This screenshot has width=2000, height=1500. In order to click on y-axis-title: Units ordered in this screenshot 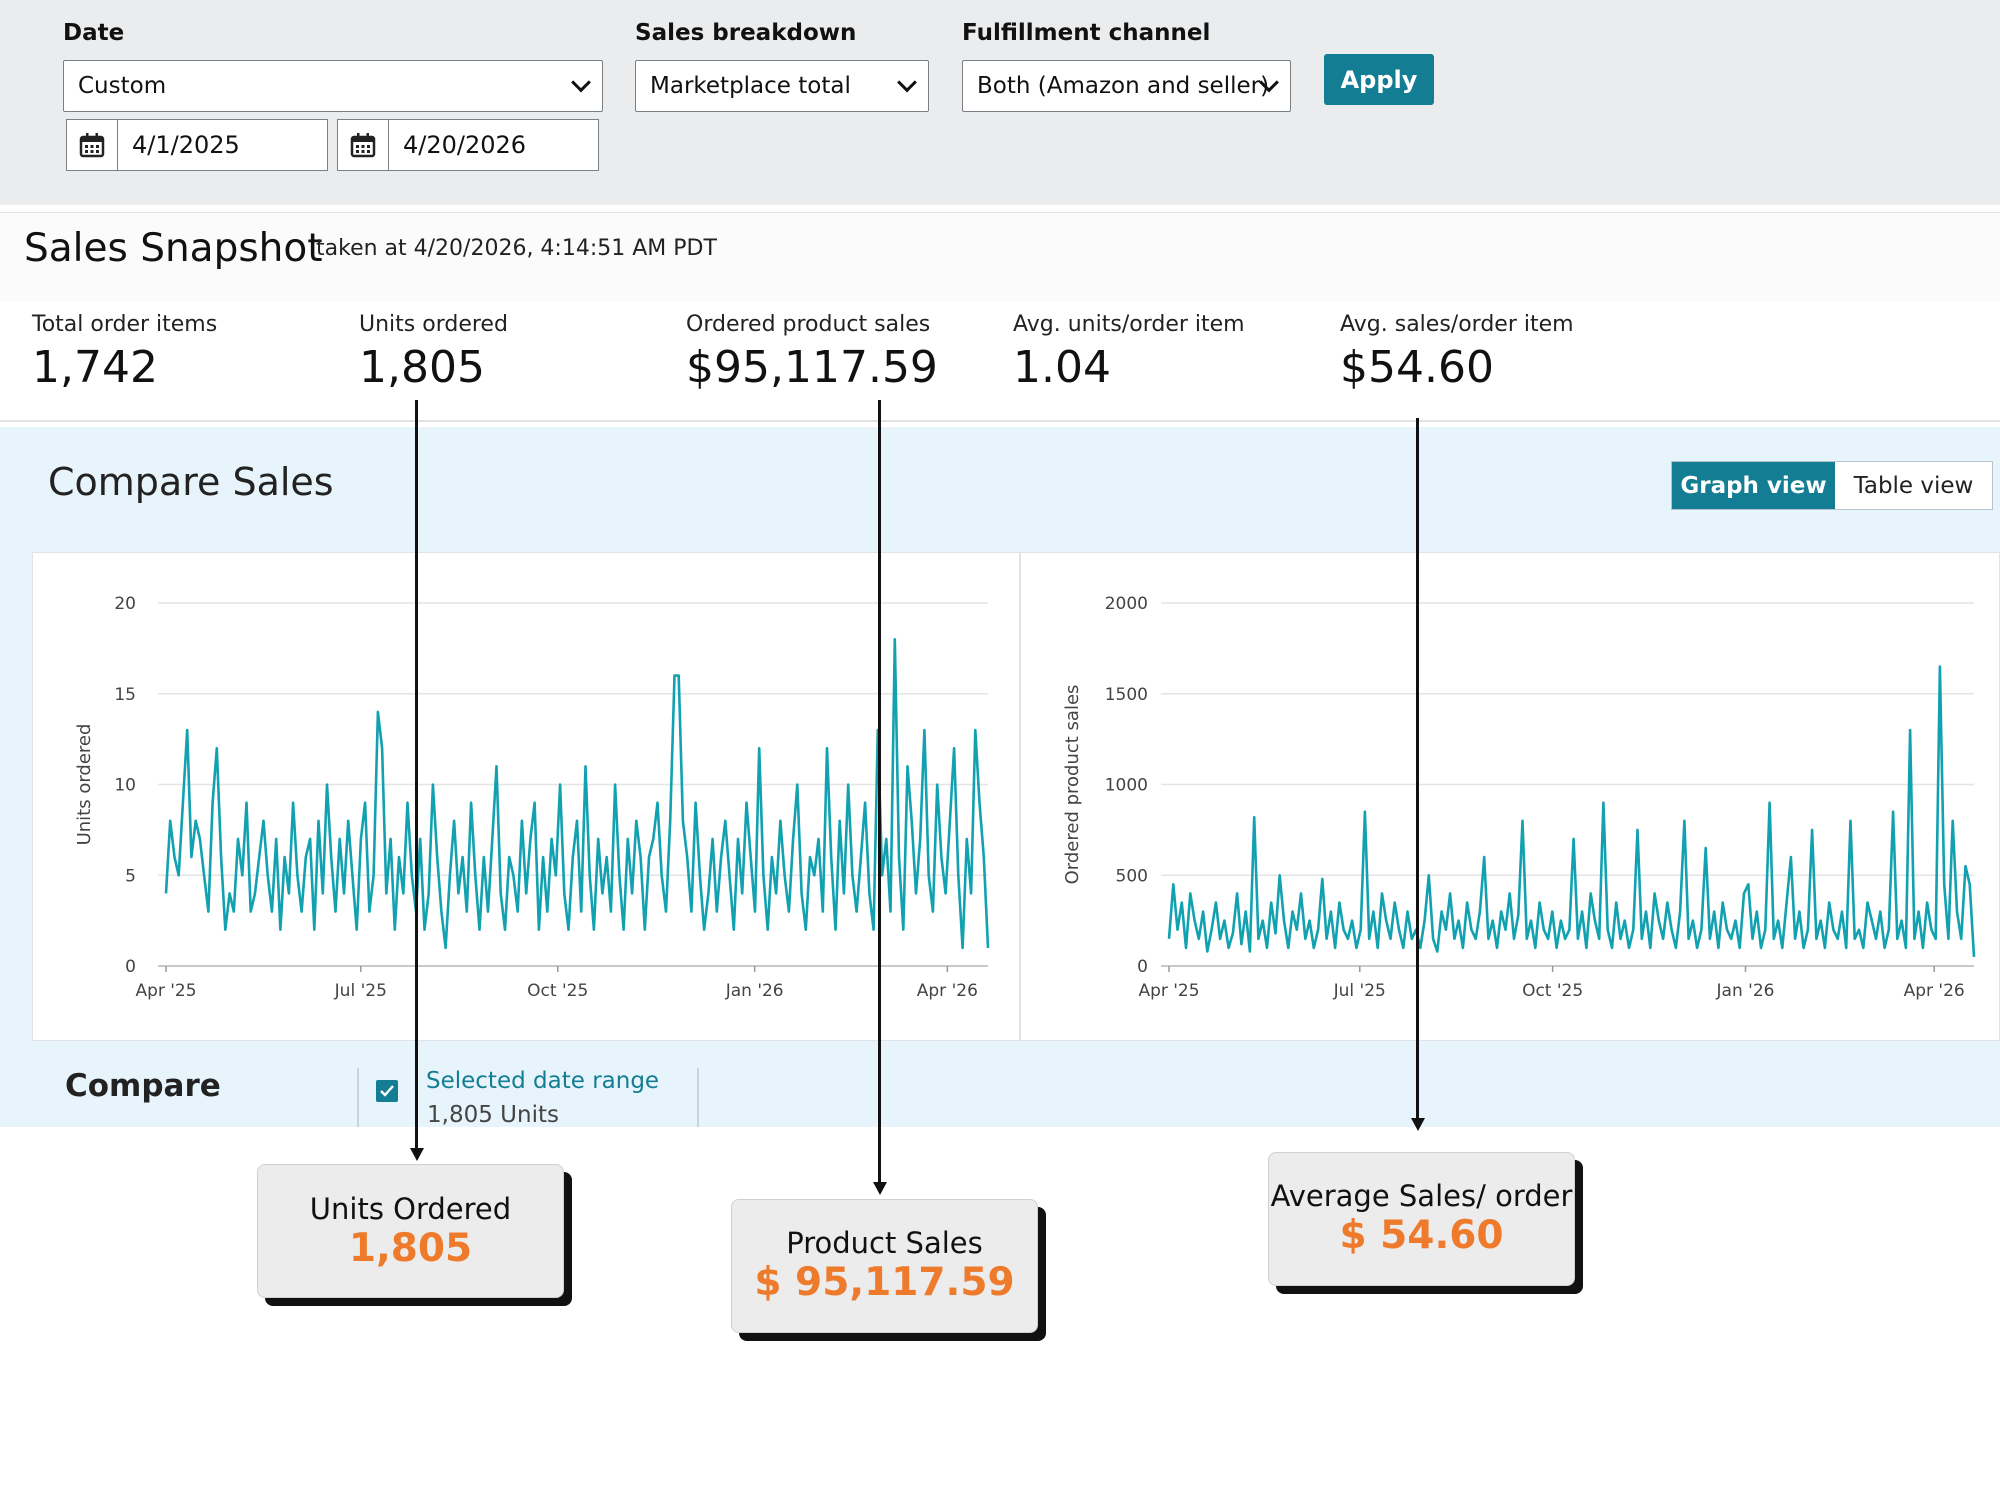, I will do `click(84, 785)`.